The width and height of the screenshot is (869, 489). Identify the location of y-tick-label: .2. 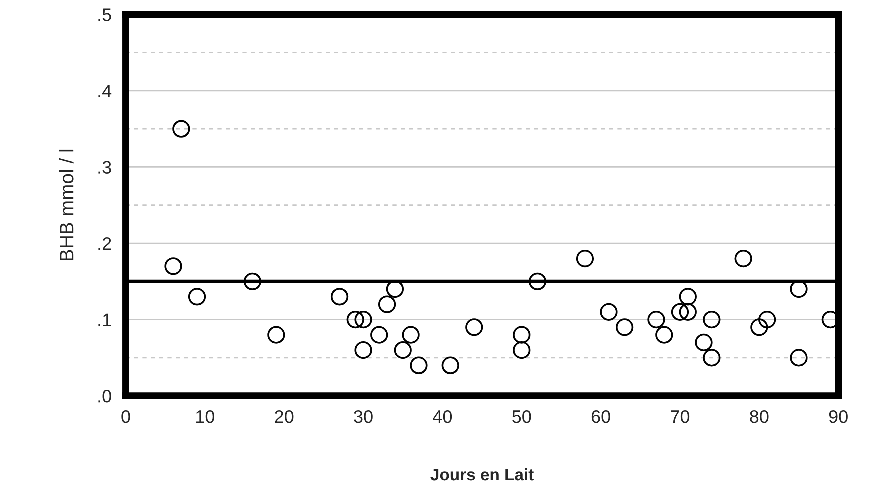
(105, 243).